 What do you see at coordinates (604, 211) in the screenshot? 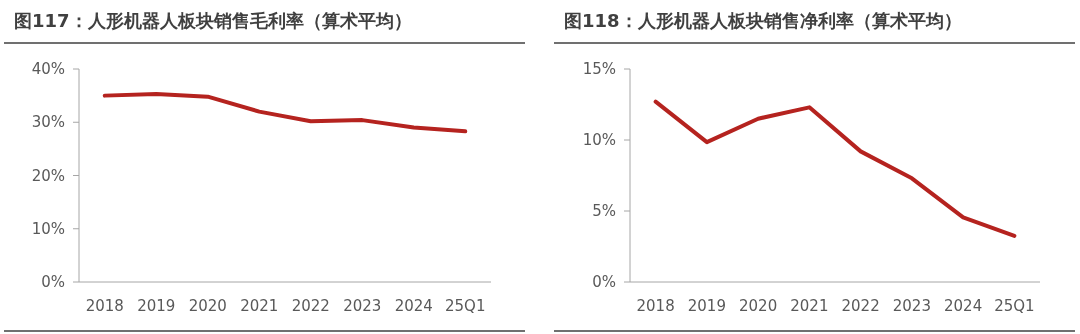
I see `y-tick-label: 5%` at bounding box center [604, 211].